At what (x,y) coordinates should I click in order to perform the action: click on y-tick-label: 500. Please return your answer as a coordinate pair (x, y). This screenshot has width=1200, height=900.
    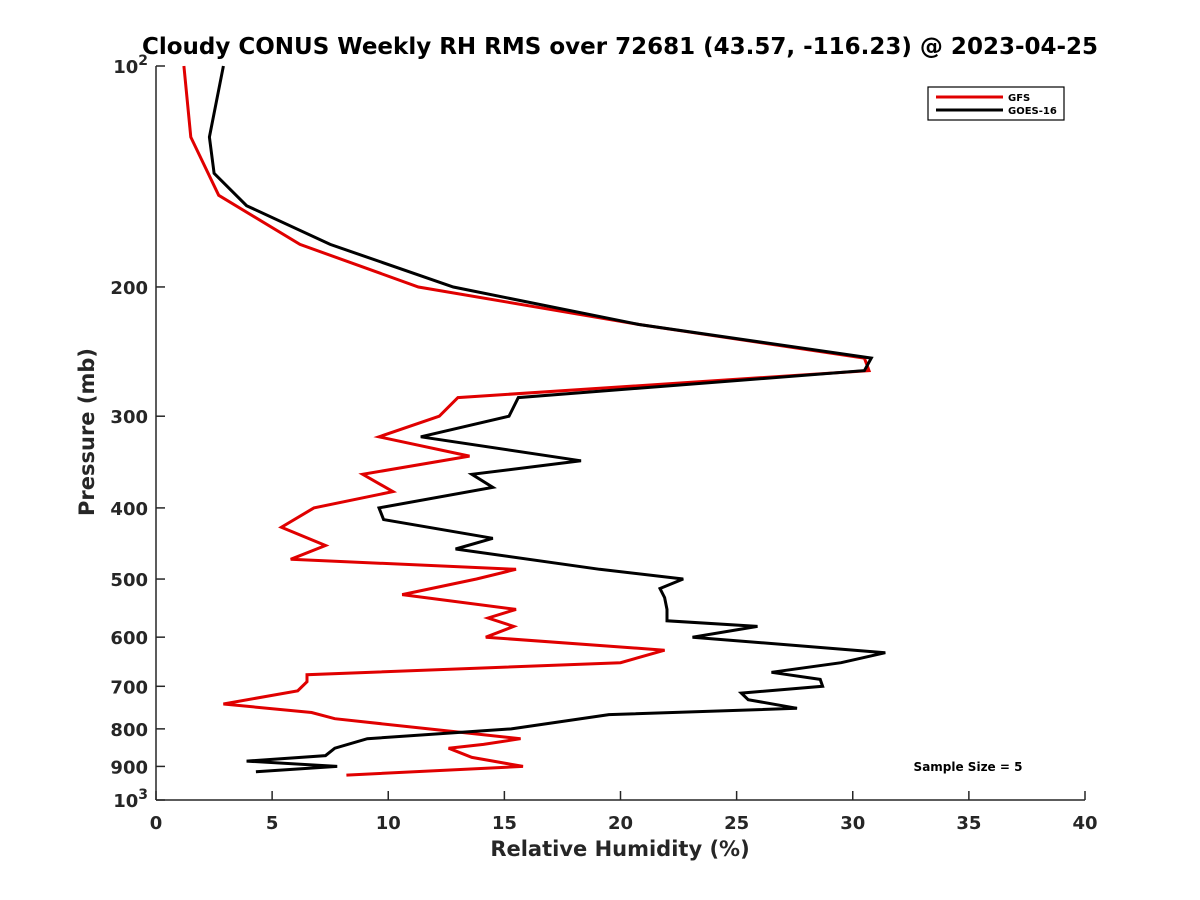
    Looking at the image, I should click on (129, 580).